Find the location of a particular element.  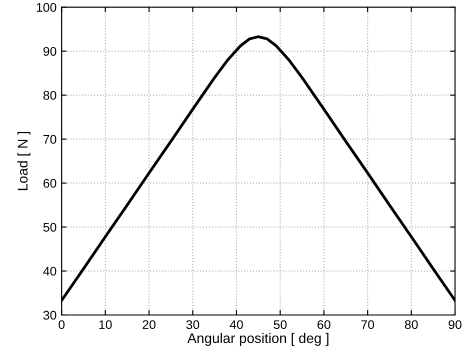

y-tick-label: 100 is located at coordinates (46, 7).